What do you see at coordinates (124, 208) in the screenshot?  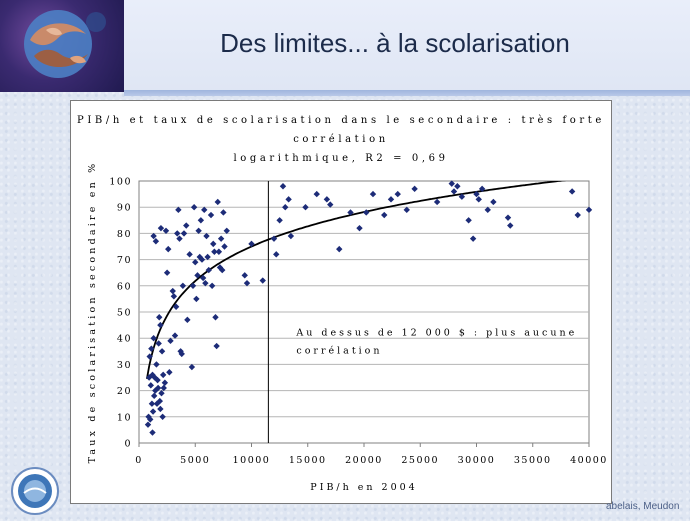 I see `y-tick-label: 90` at bounding box center [124, 208].